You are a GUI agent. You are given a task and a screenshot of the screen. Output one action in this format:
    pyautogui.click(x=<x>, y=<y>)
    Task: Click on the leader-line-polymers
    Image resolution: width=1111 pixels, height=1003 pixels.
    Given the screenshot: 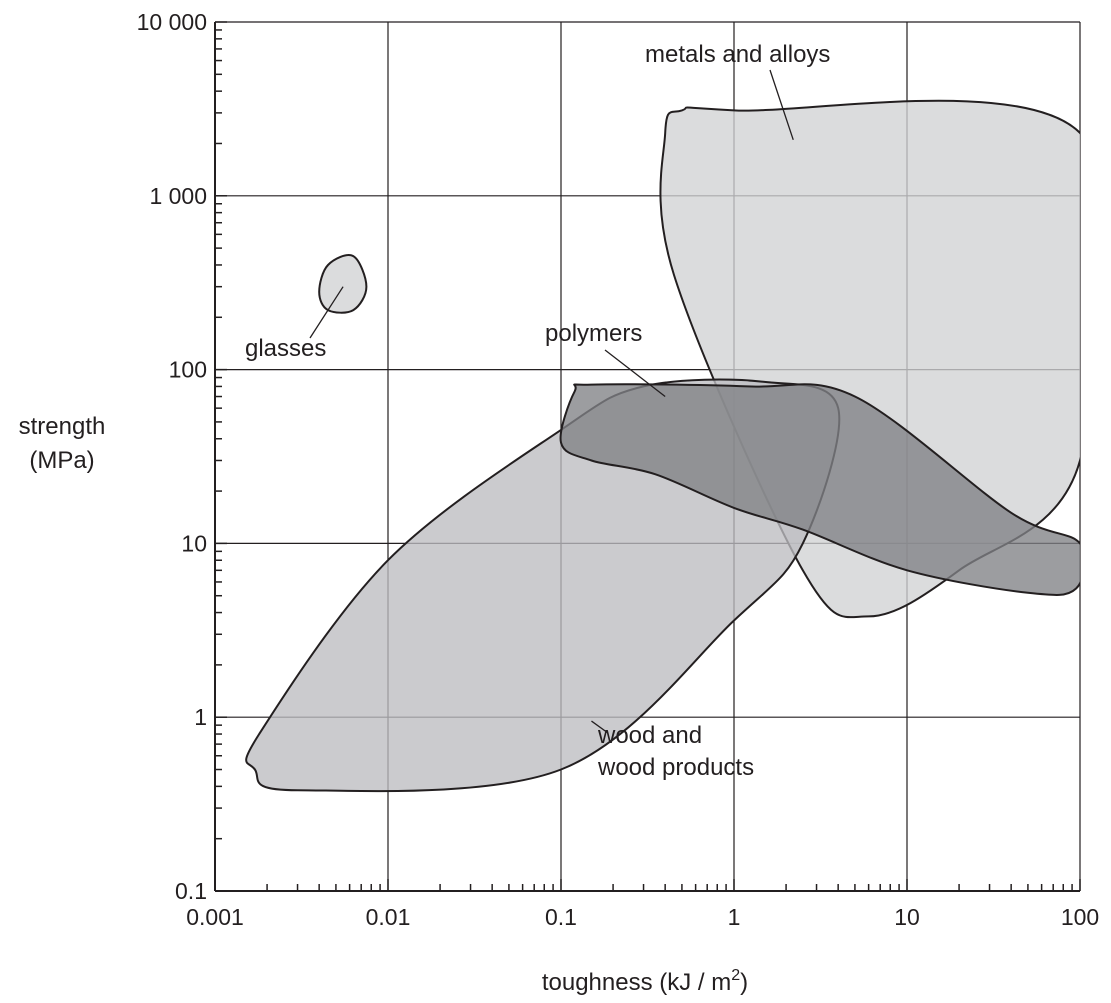 What is the action you would take?
    pyautogui.click(x=635, y=373)
    